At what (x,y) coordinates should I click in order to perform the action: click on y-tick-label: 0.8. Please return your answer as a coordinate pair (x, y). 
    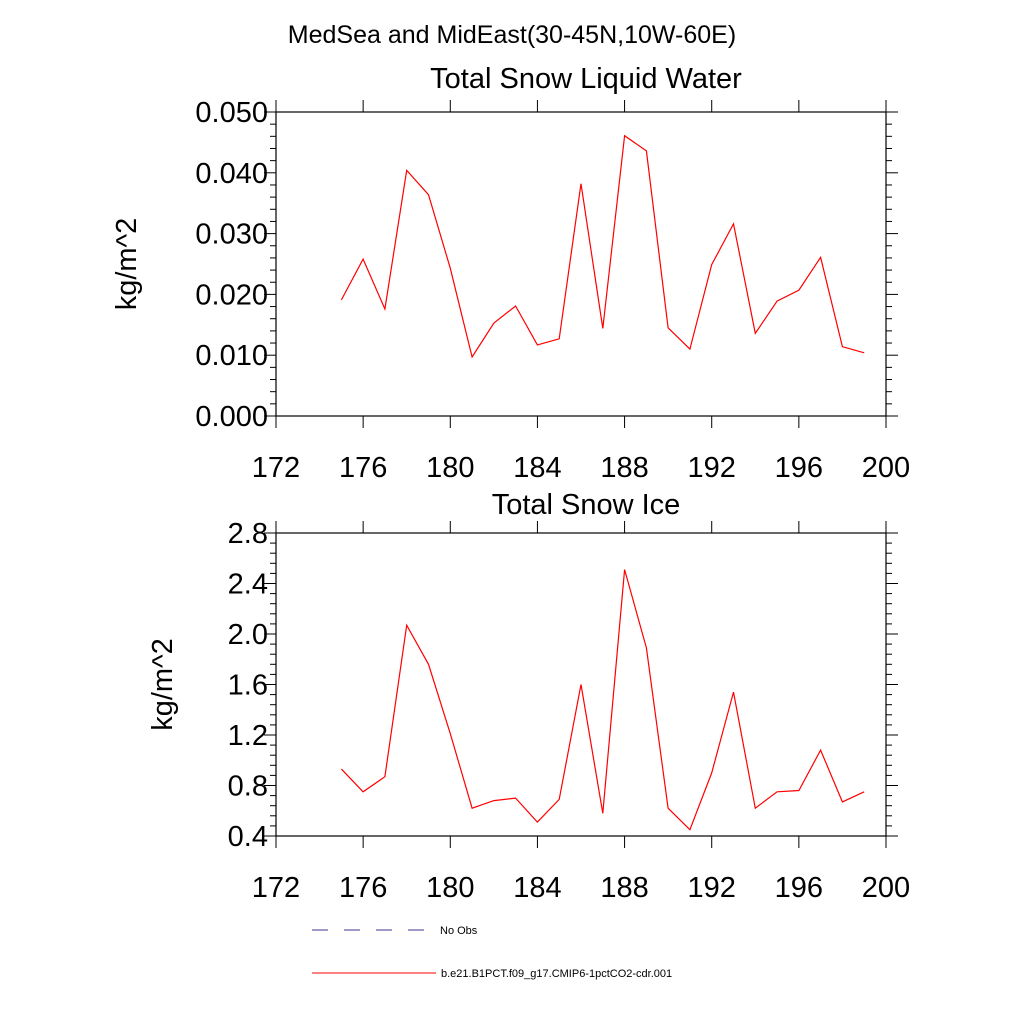
    Looking at the image, I should click on (248, 787).